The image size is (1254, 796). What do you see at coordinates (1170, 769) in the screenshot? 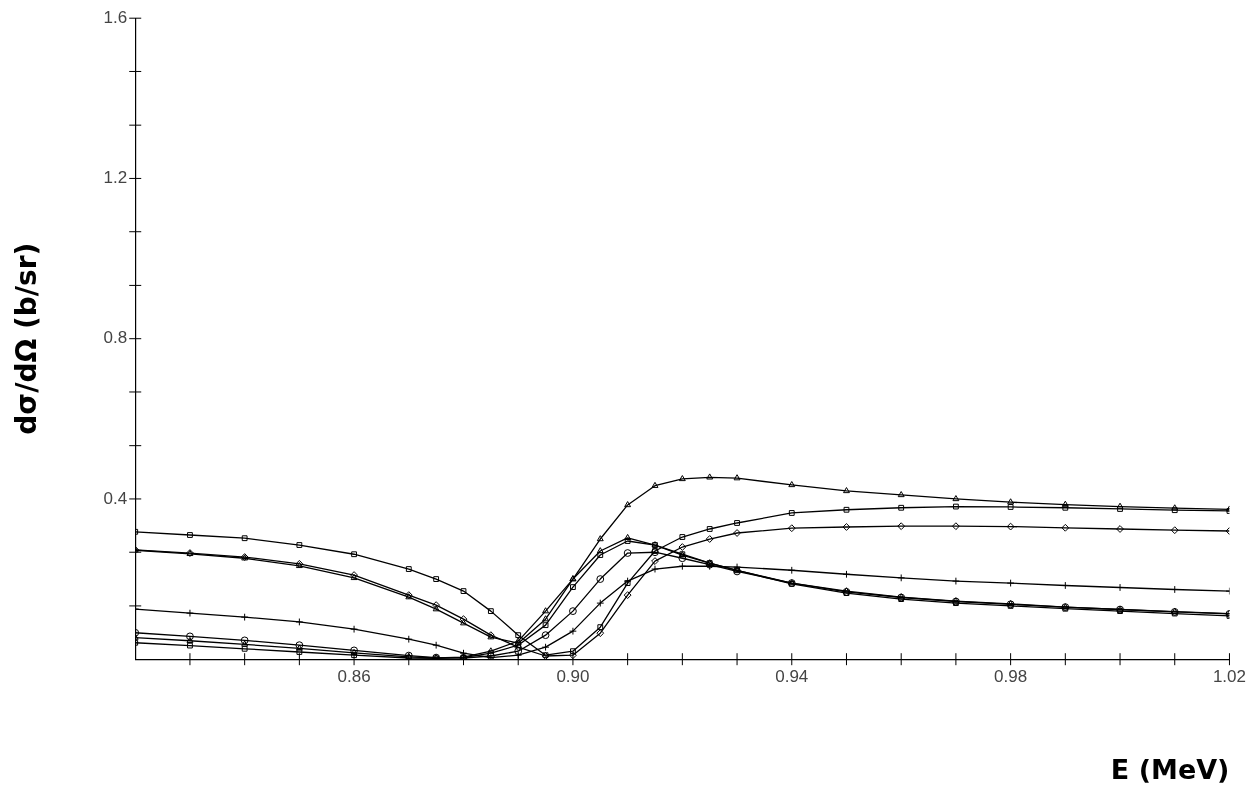
I see `x-axis-title: E (MeV)` at bounding box center [1170, 769].